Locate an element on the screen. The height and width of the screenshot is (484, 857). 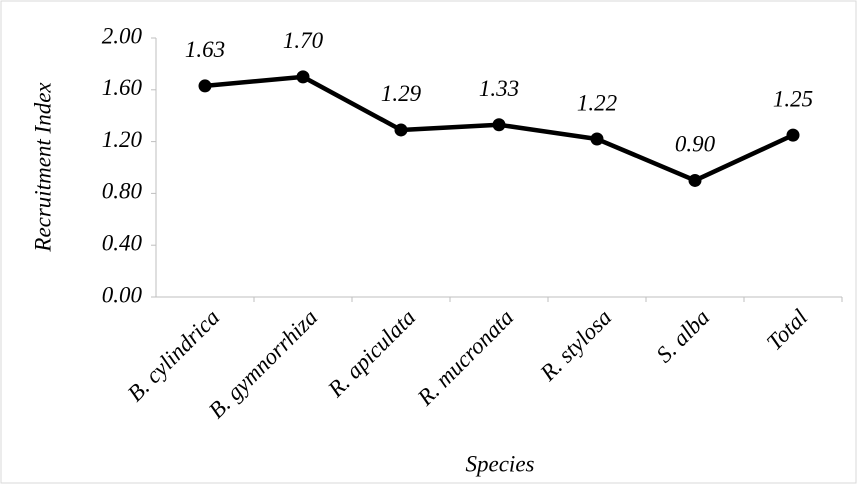
data-label: 1.33 is located at coordinates (499, 88).